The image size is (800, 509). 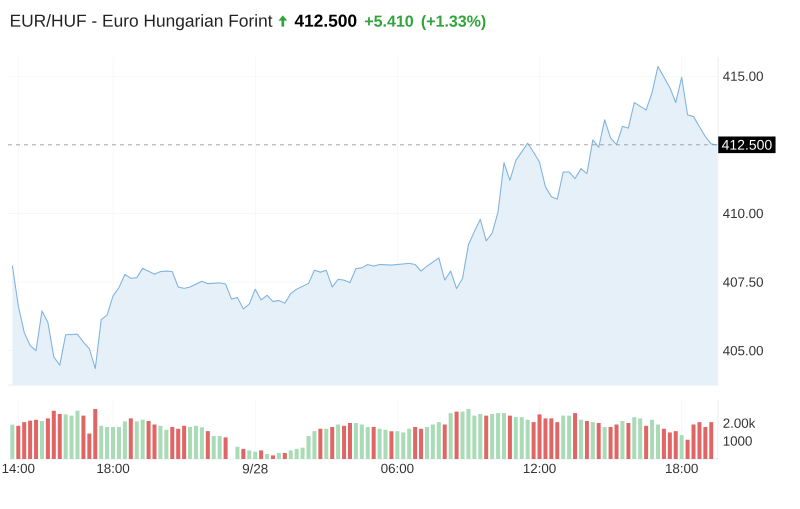 I want to click on x-tick-label: 12:00, so click(x=540, y=469).